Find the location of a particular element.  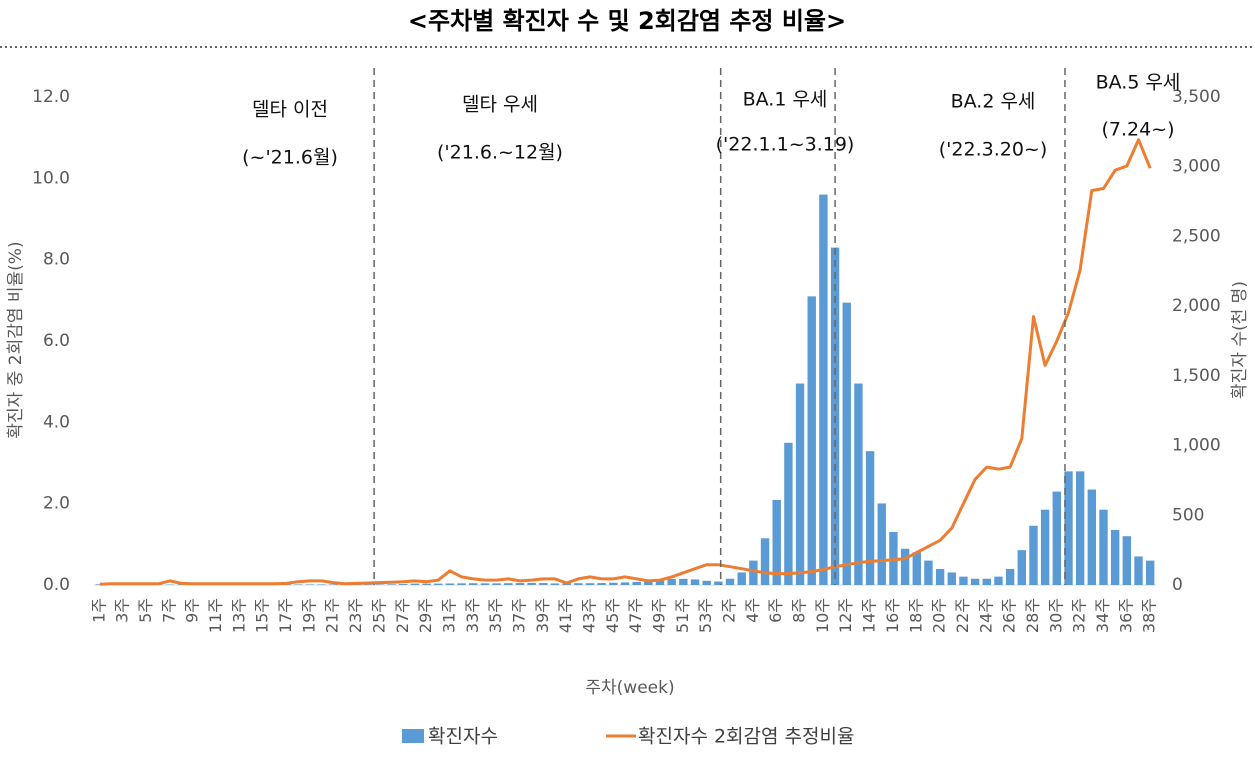

x-tick-label: 39주 is located at coordinates (542, 615).